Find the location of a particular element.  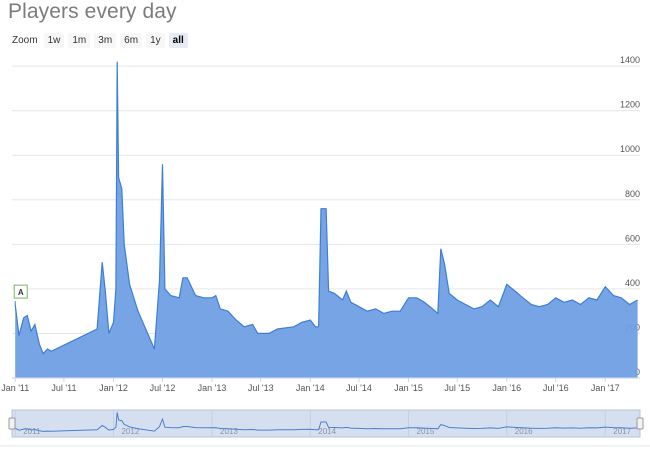

navigator-year-label: 2012 is located at coordinates (130, 431).